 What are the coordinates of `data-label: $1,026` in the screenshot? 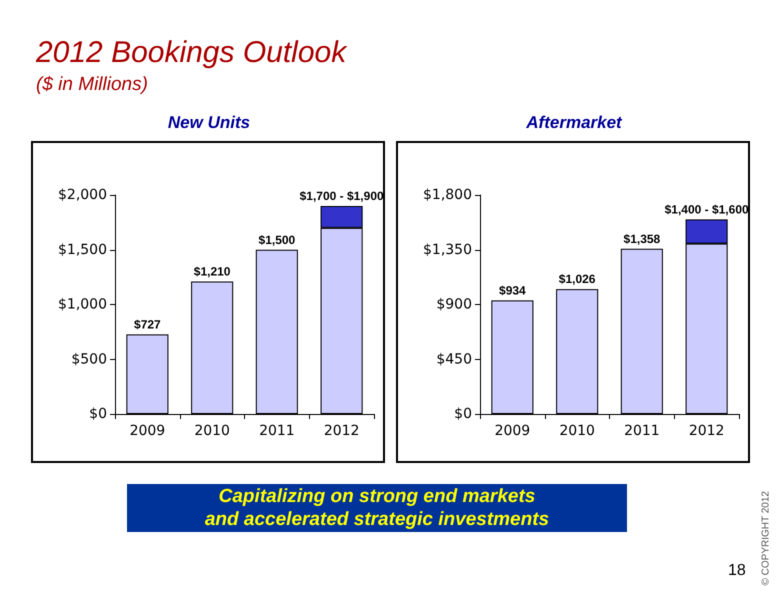 It's located at (577, 279).